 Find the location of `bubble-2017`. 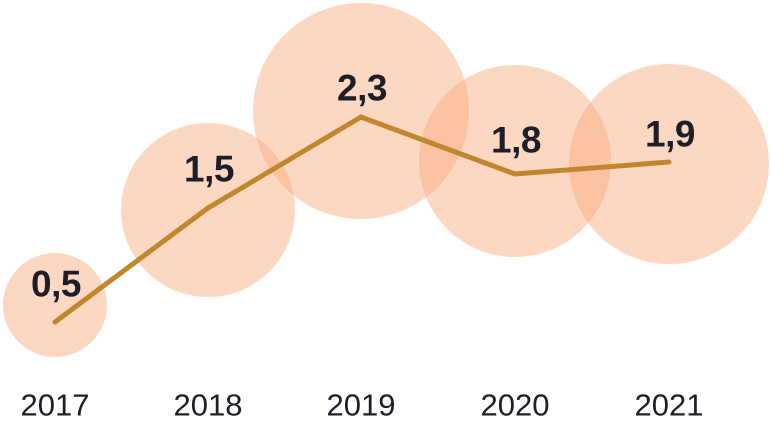

bubble-2017 is located at coordinates (55, 305).